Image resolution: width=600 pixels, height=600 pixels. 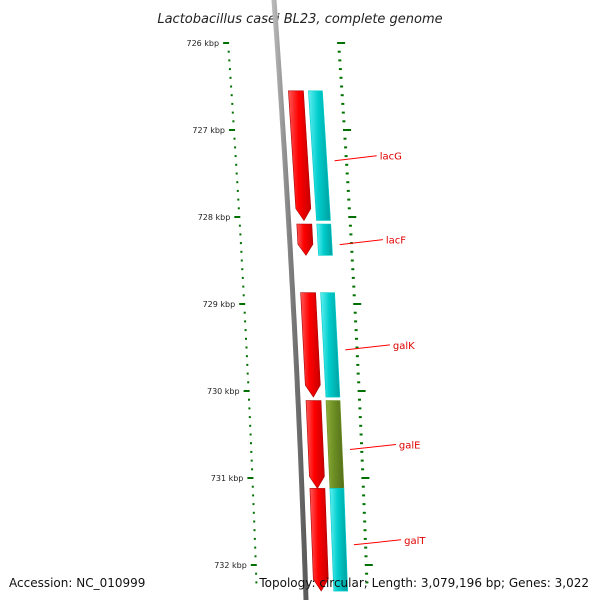 I want to click on gene-labels: lacG lacF galK galE galT, so click(x=380, y=349).